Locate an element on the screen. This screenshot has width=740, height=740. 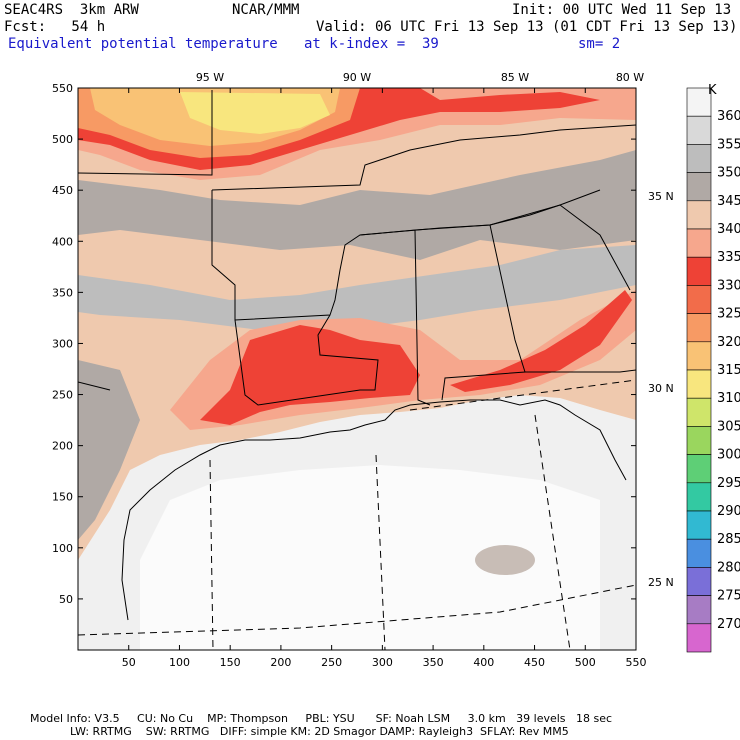
x-tick-label: 100 is located at coordinates (179, 662).